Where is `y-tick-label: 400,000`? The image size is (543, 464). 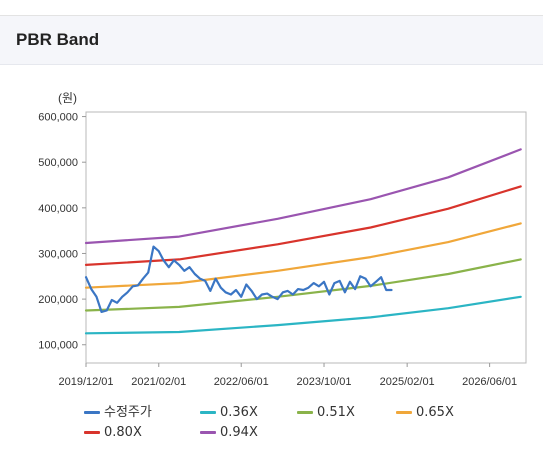 y-tick-label: 400,000 is located at coordinates (58, 209).